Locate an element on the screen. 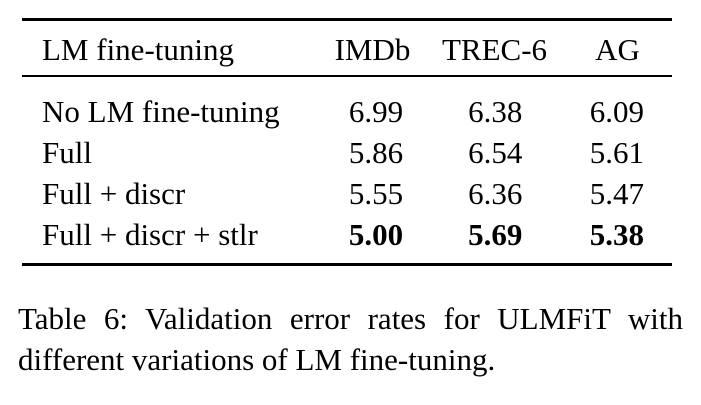 This screenshot has width=701, height=405. cell-imdb: 6.99 is located at coordinates (376, 111).